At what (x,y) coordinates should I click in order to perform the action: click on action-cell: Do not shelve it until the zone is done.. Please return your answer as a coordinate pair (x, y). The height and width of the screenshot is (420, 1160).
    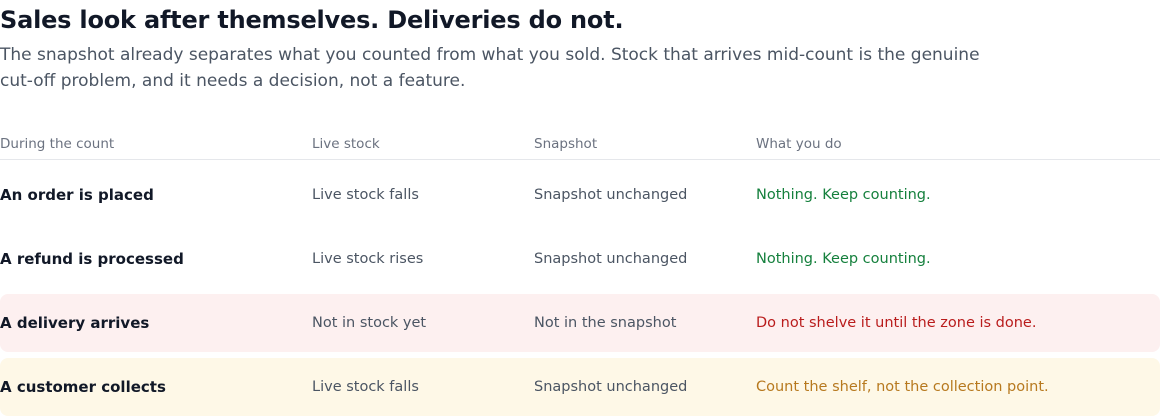
    Looking at the image, I should click on (896, 323).